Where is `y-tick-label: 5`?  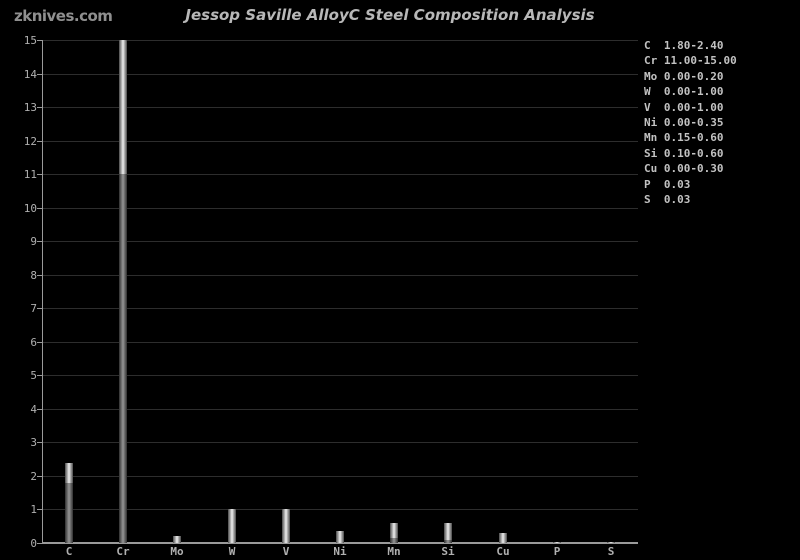 y-tick-label: 5 is located at coordinates (33, 375).